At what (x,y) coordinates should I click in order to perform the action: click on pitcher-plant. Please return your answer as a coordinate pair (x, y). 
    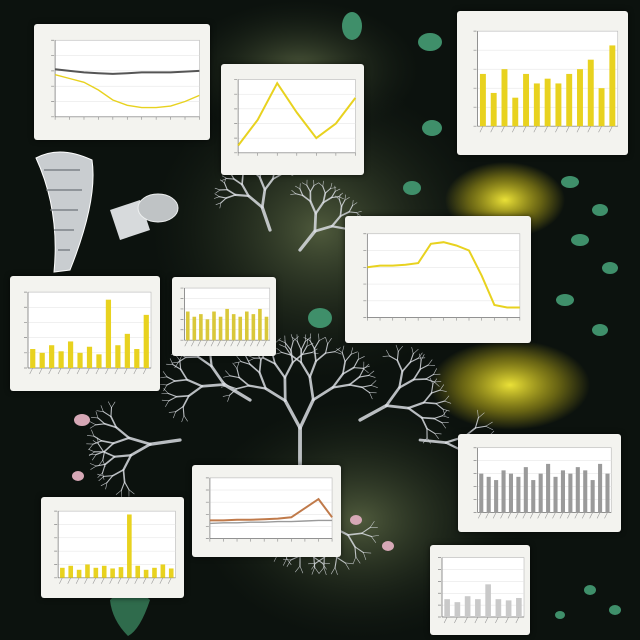
    Looking at the image, I should click on (107, 212).